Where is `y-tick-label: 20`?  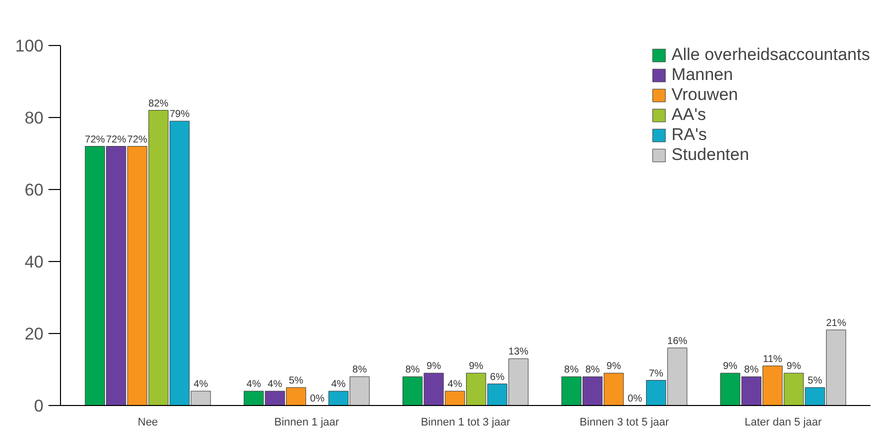
y-tick-label: 20 is located at coordinates (34, 334).